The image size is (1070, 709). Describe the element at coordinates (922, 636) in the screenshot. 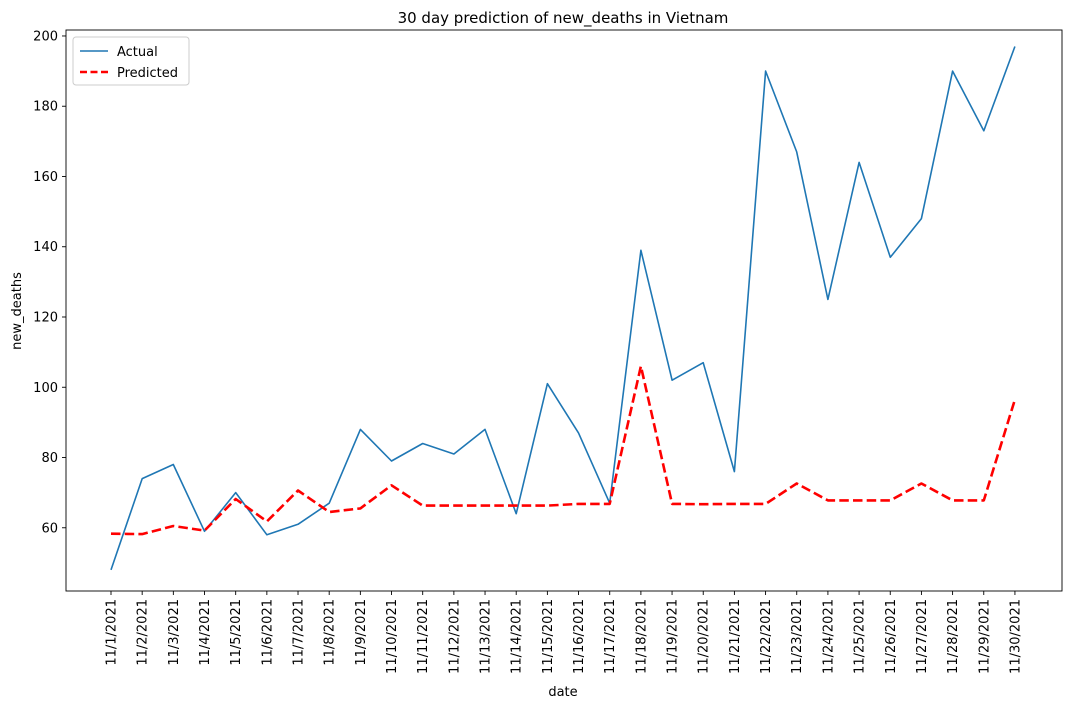

I see `x-tick-label: 11/27/2021` at that location.